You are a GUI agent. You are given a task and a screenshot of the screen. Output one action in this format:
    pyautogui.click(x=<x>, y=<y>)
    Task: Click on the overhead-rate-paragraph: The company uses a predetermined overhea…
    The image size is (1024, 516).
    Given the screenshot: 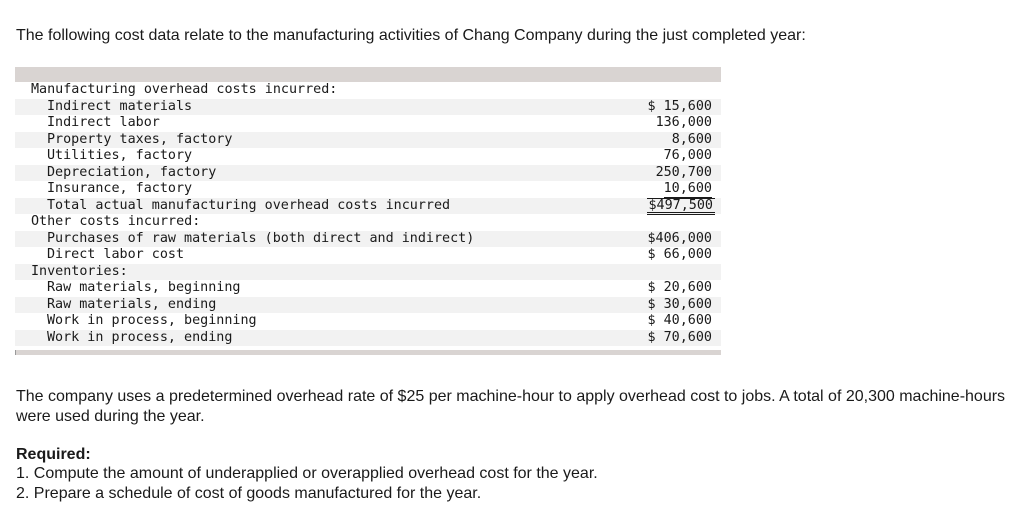 What is the action you would take?
    pyautogui.click(x=511, y=406)
    